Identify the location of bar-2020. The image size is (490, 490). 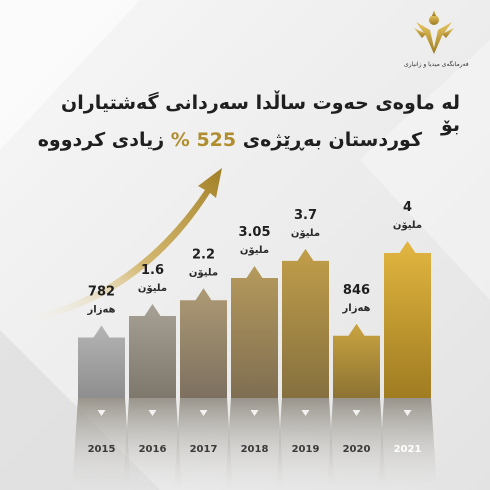
(356, 360).